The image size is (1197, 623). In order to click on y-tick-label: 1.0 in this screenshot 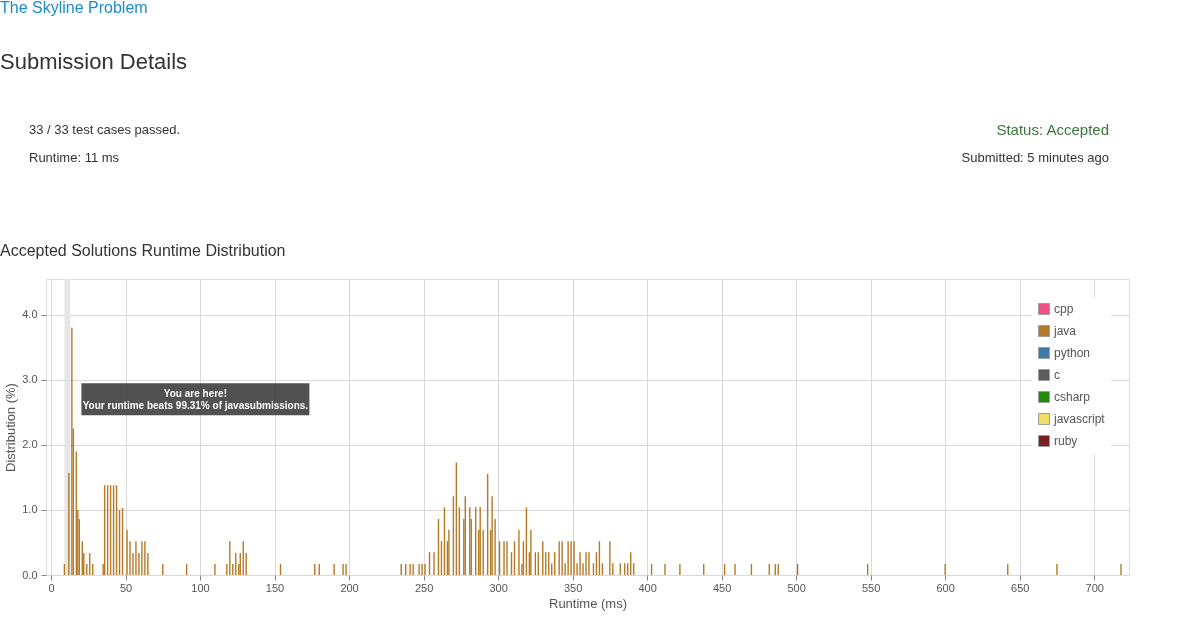, I will do `click(30, 509)`.